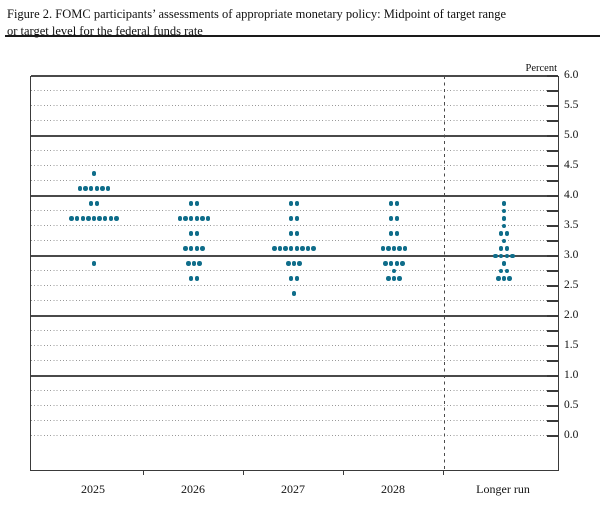 This screenshot has height=508, width=600. I want to click on gridline-dotted-5.75, so click(294, 91).